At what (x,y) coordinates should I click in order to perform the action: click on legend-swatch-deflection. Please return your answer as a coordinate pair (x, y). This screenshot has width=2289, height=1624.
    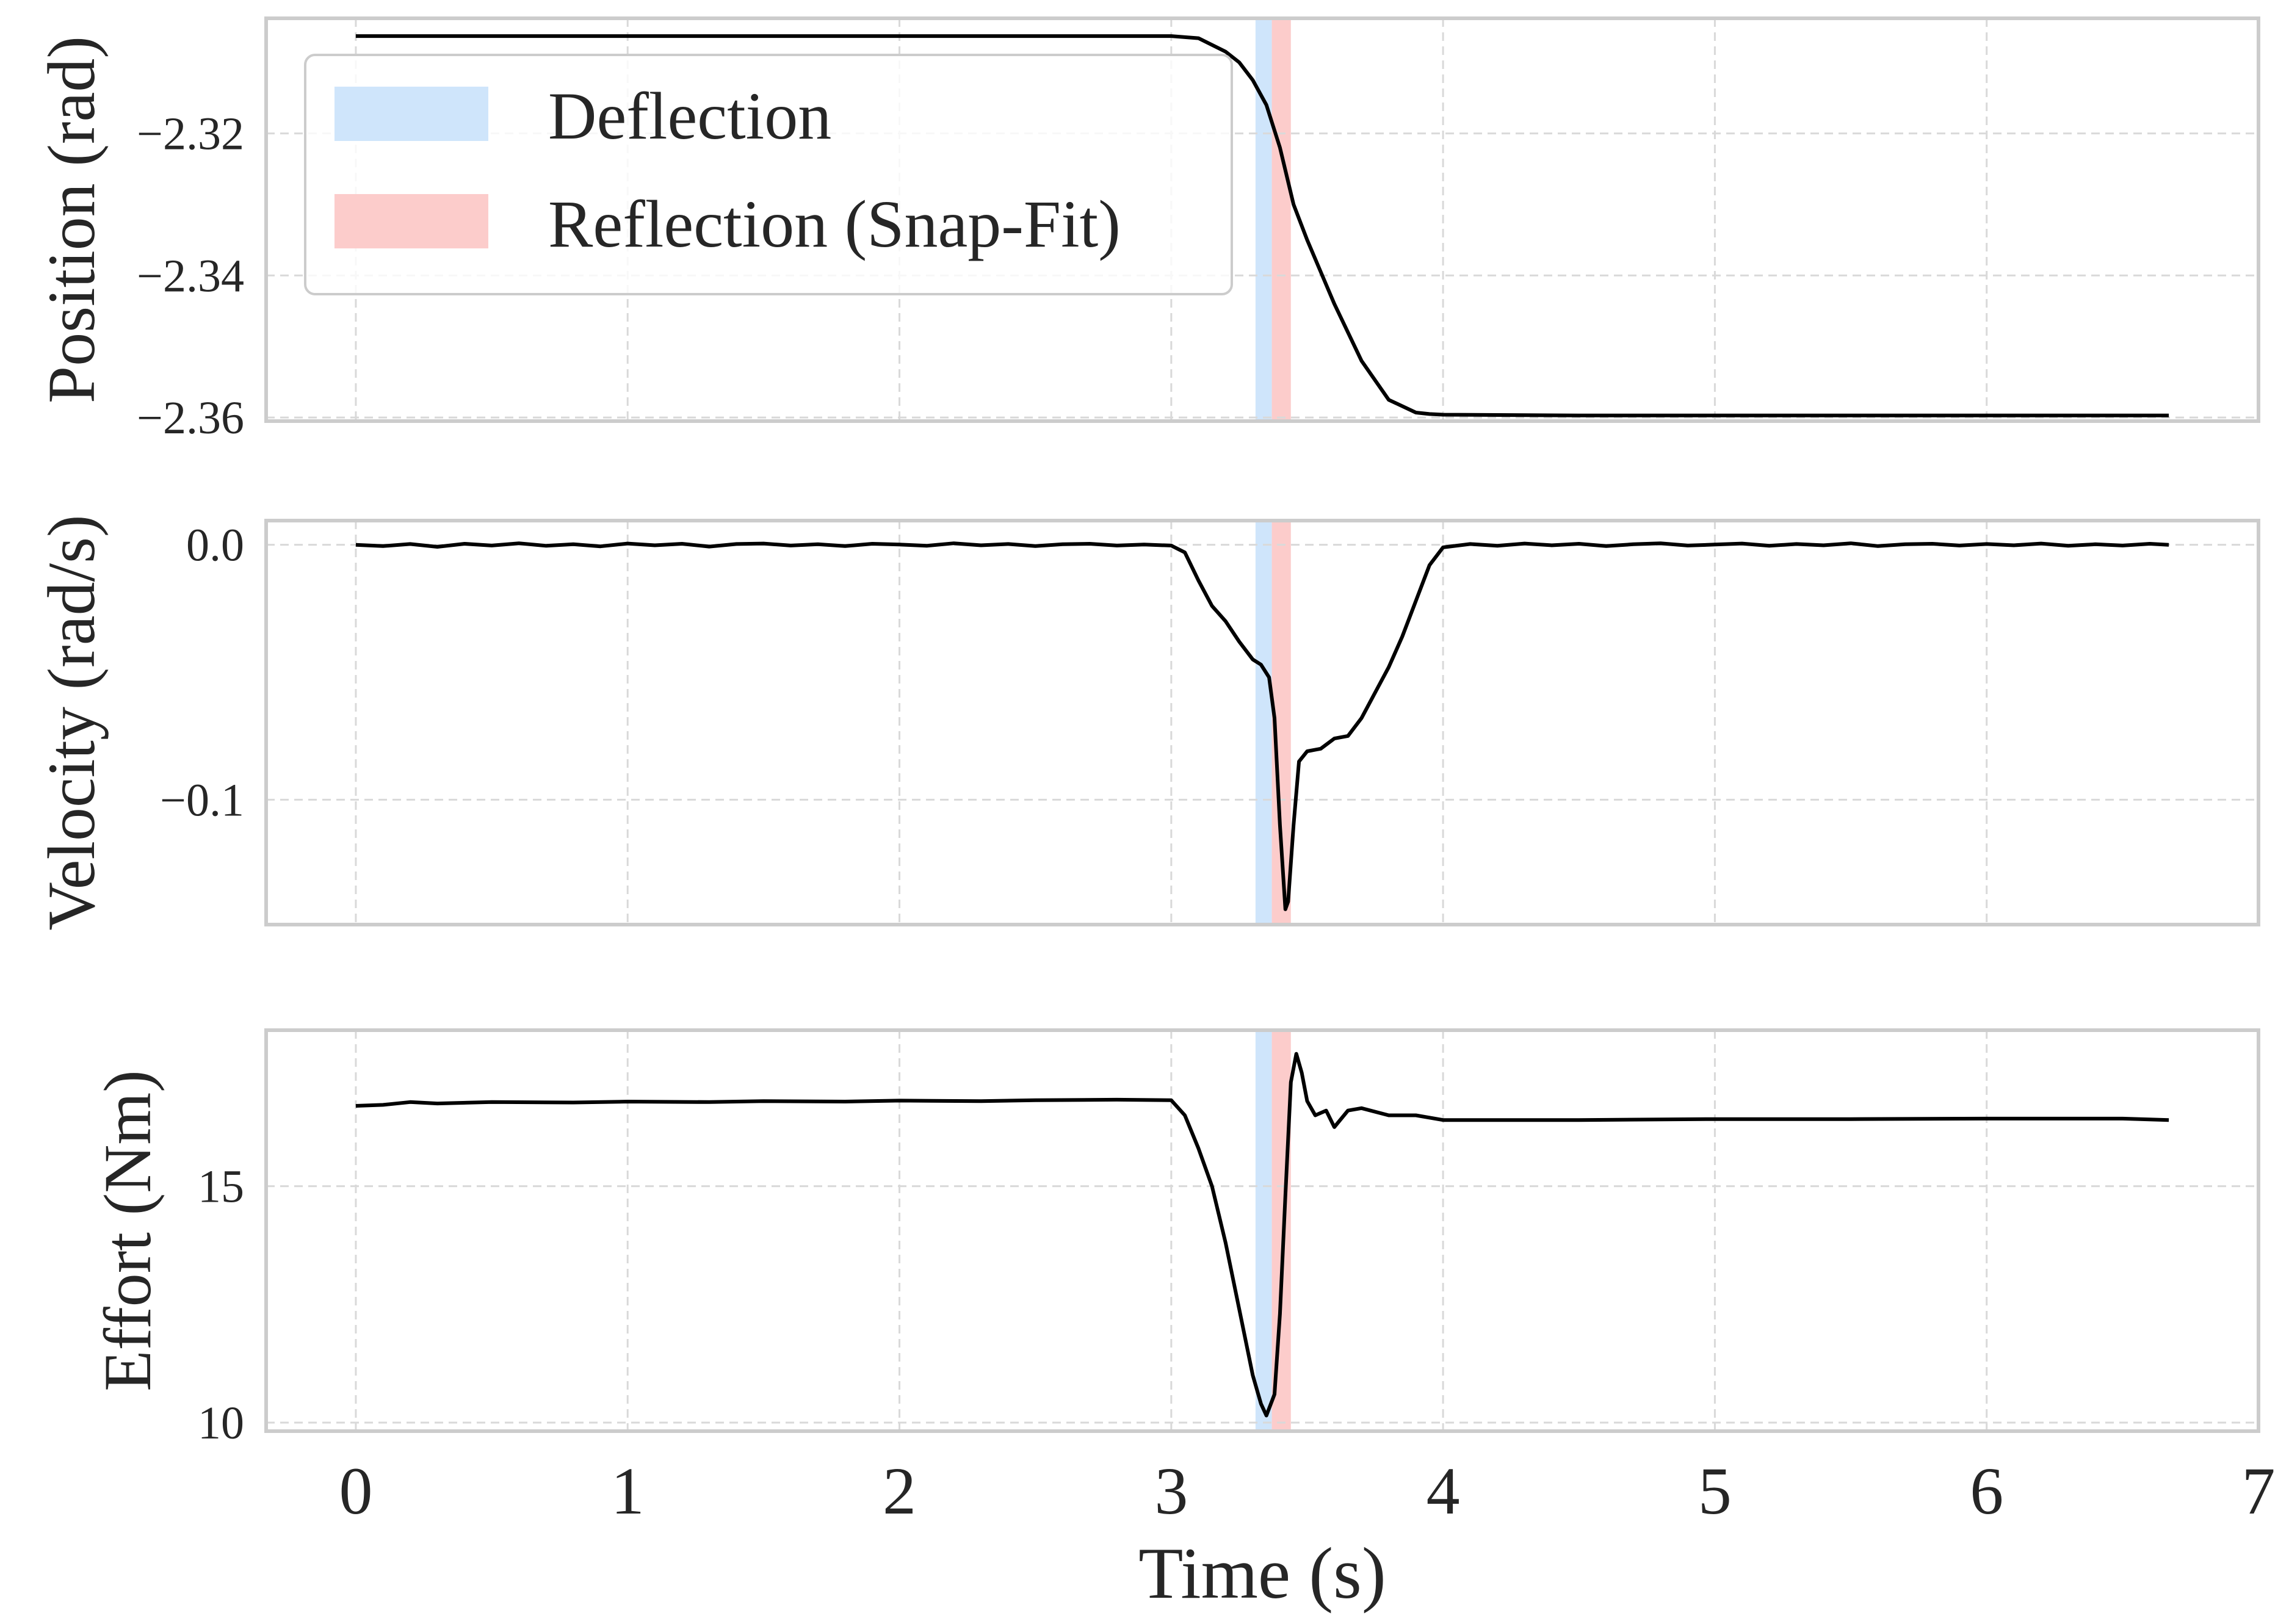
    Looking at the image, I should click on (411, 114).